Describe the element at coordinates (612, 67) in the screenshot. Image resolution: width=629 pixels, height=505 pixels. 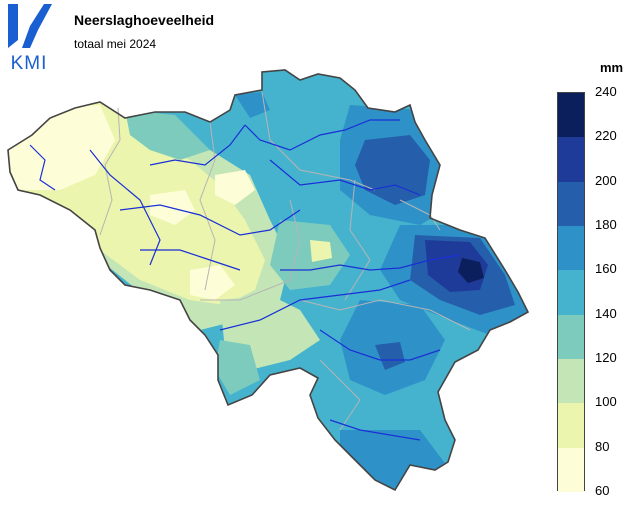
I see `legend-unit: mm` at that location.